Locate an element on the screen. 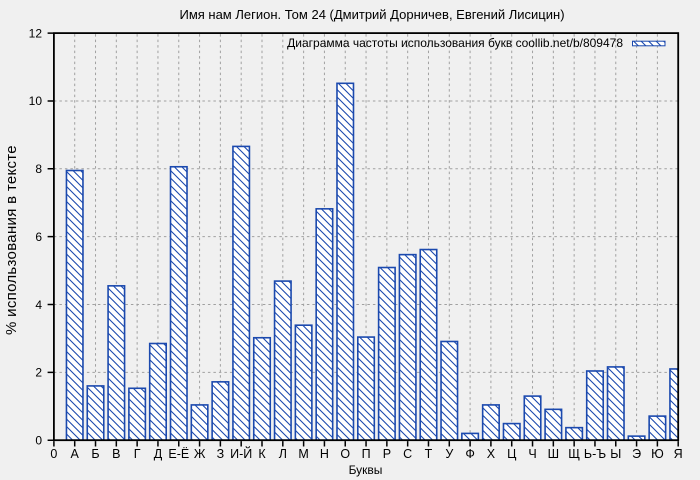 This screenshot has width=700, height=480. svg-text: Щ is located at coordinates (574, 454).